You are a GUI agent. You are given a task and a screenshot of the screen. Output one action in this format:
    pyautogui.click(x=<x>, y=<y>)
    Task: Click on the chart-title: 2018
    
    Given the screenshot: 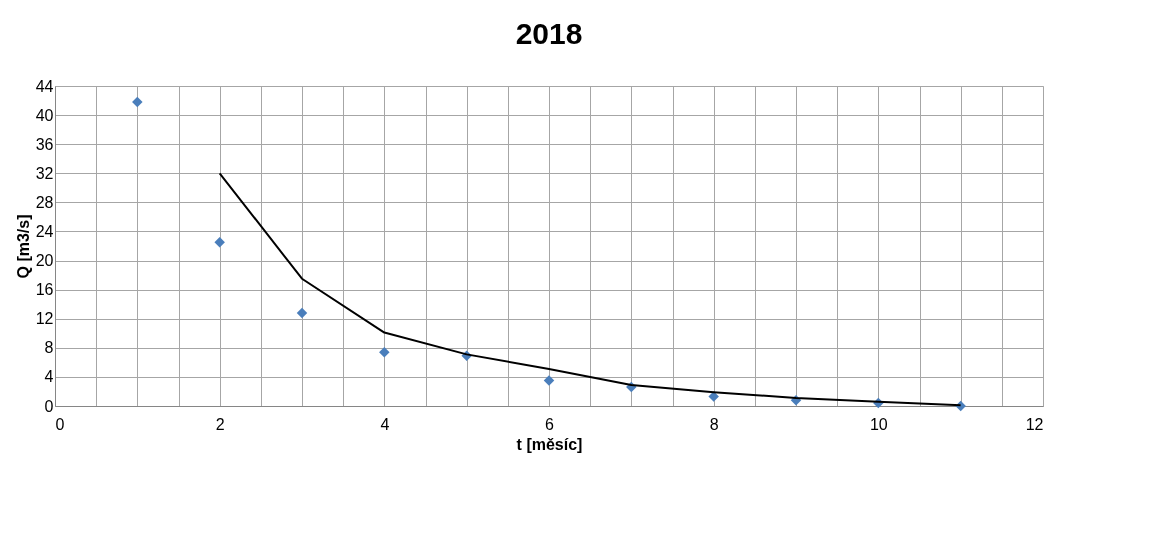 What is the action you would take?
    pyautogui.click(x=549, y=33)
    